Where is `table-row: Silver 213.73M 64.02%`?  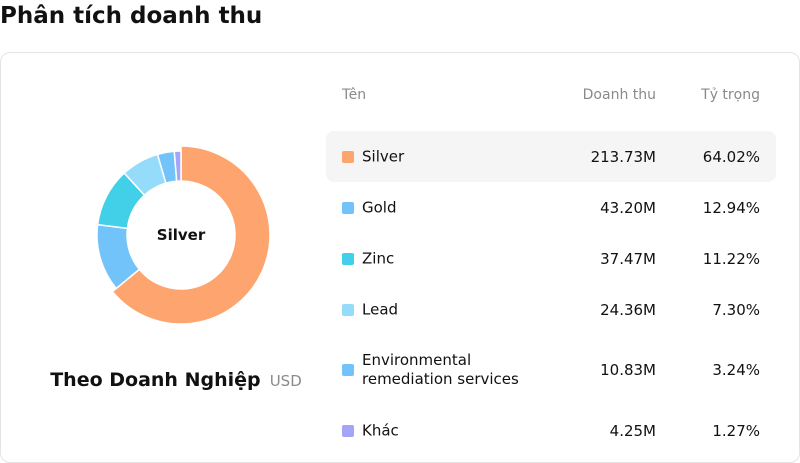
table-row: Silver 213.73M 64.02% is located at coordinates (551, 156).